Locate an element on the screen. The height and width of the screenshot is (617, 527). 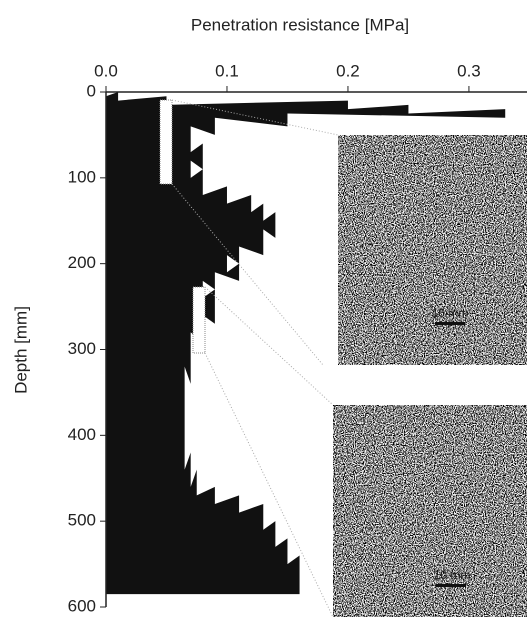
y-tick-label: 500 is located at coordinates (82, 520).